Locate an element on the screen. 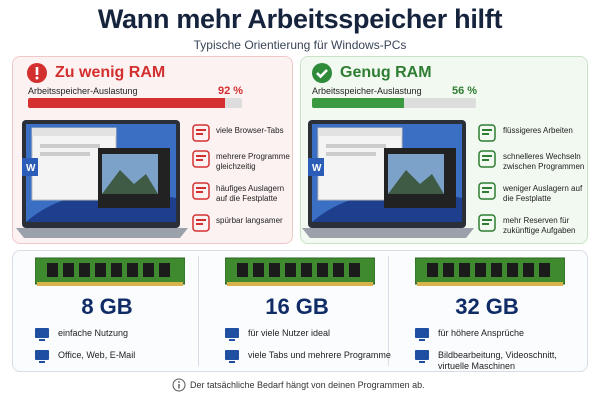 This screenshot has width=600, height=400. title: Wann mehr Arbeitsspeicher hilft is located at coordinates (300, 19).